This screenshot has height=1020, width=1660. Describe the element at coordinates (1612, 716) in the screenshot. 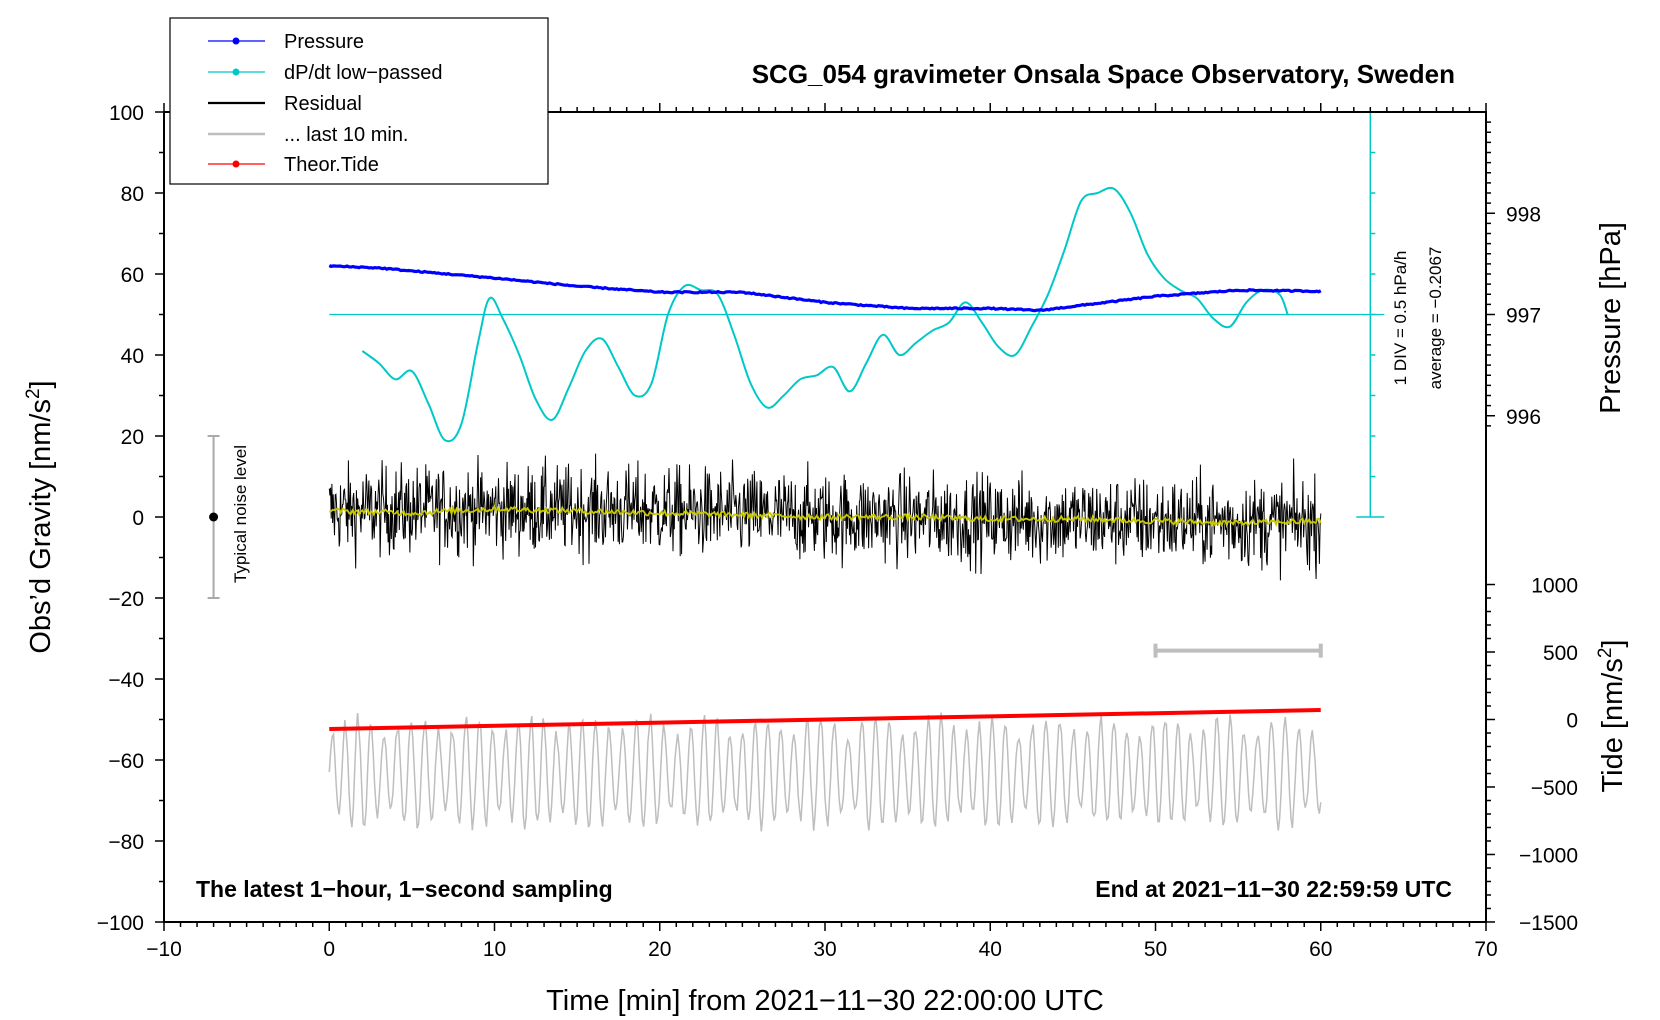

I see `tide-axis-label: Tide [nm/s2]` at that location.